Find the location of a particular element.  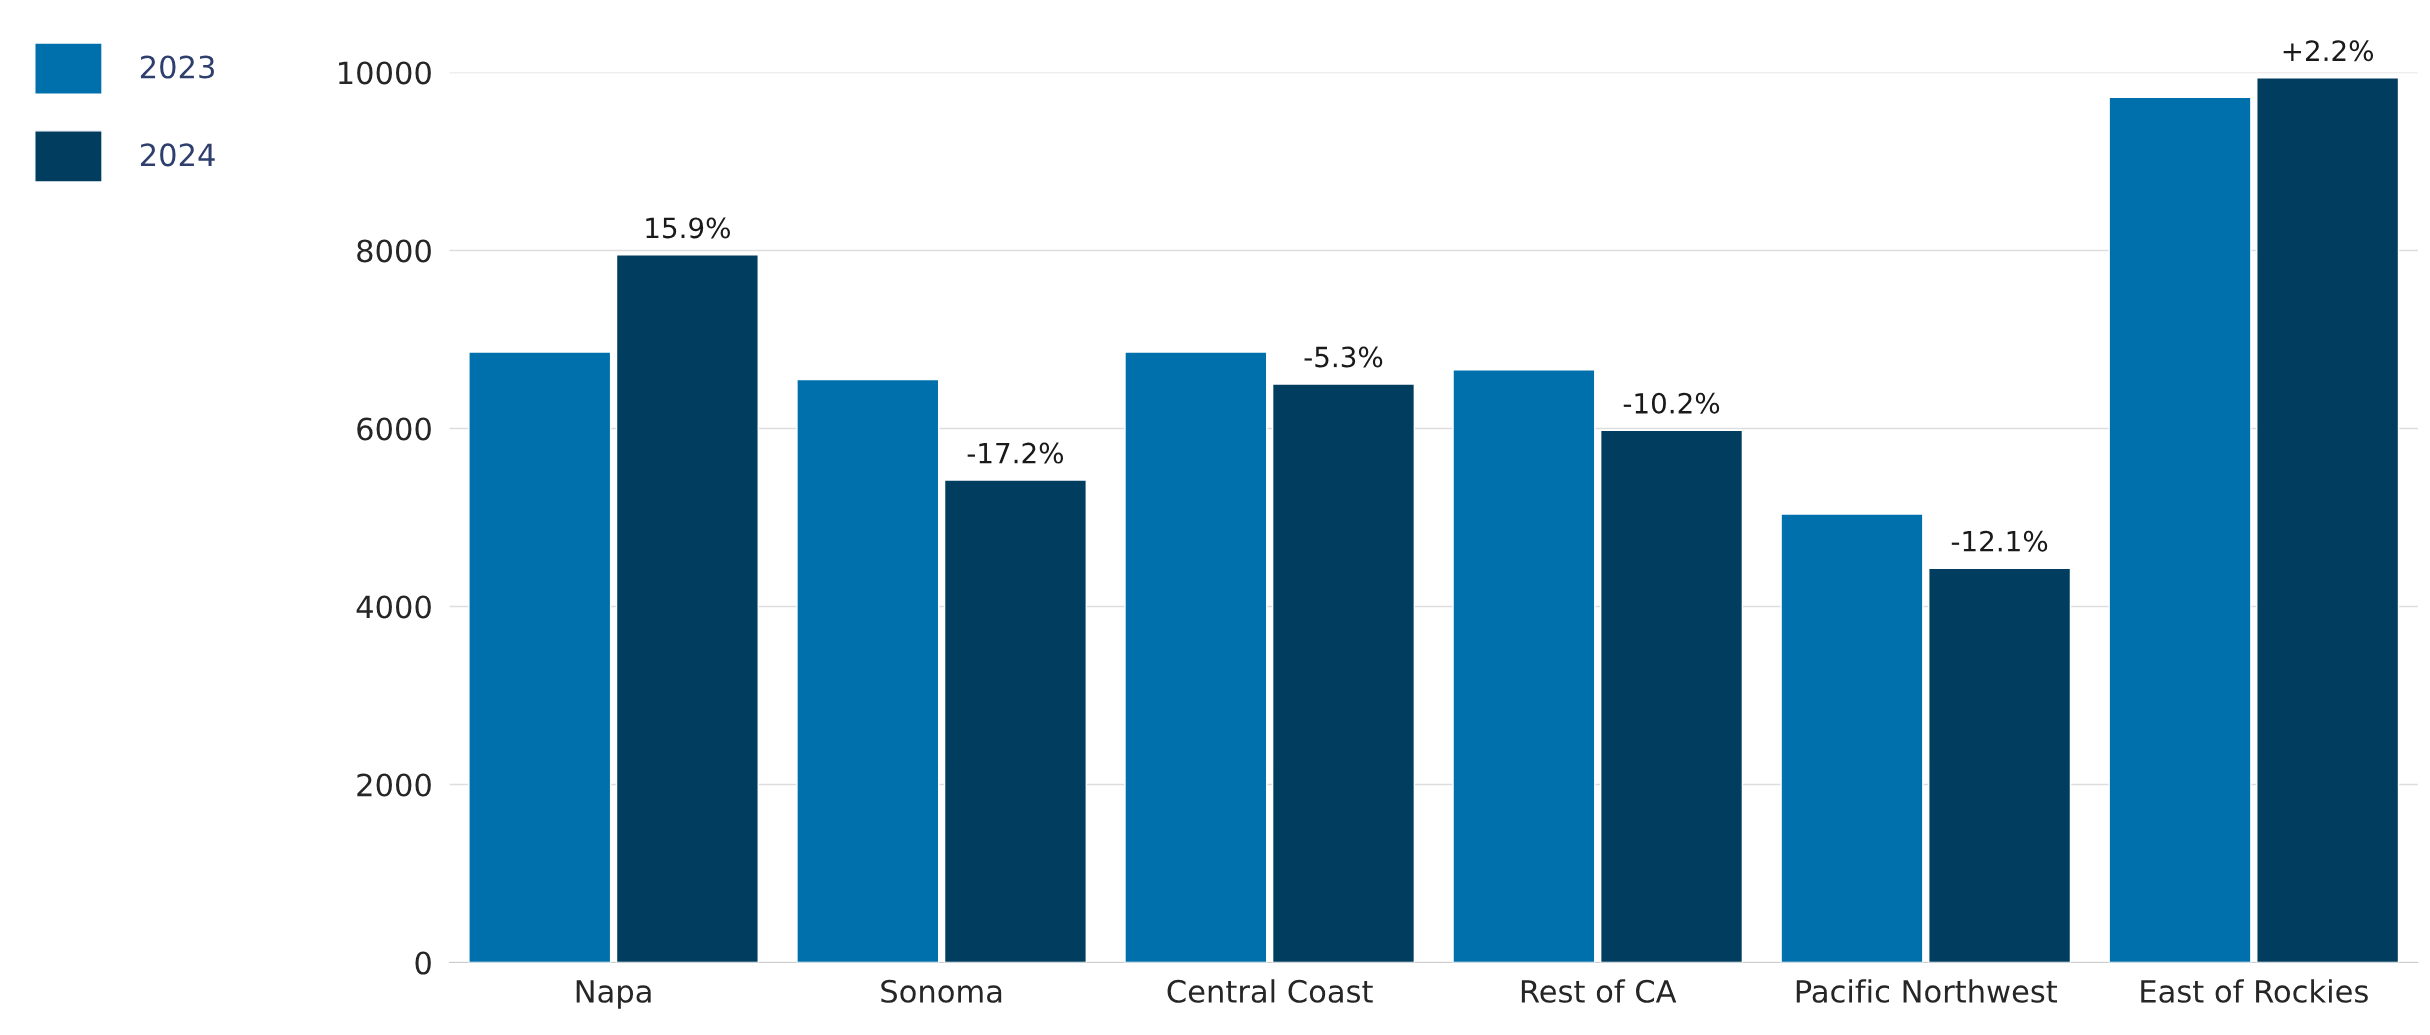

y-tick-label: 4000 is located at coordinates (393, 607).